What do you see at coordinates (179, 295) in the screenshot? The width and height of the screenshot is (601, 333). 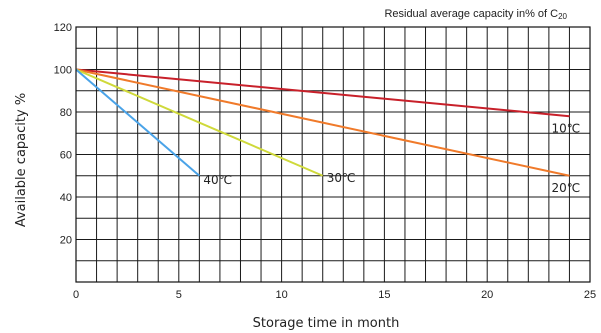 I see `x-tick-label: 5` at bounding box center [179, 295].